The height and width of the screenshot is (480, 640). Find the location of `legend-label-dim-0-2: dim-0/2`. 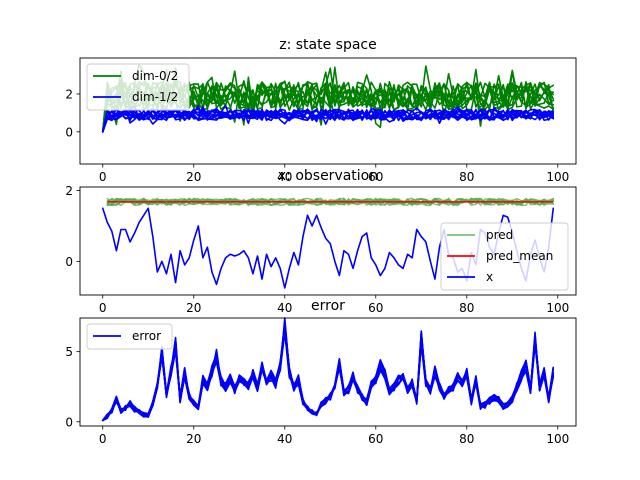

legend-label-dim-0-2: dim-0/2 is located at coordinates (155, 76).